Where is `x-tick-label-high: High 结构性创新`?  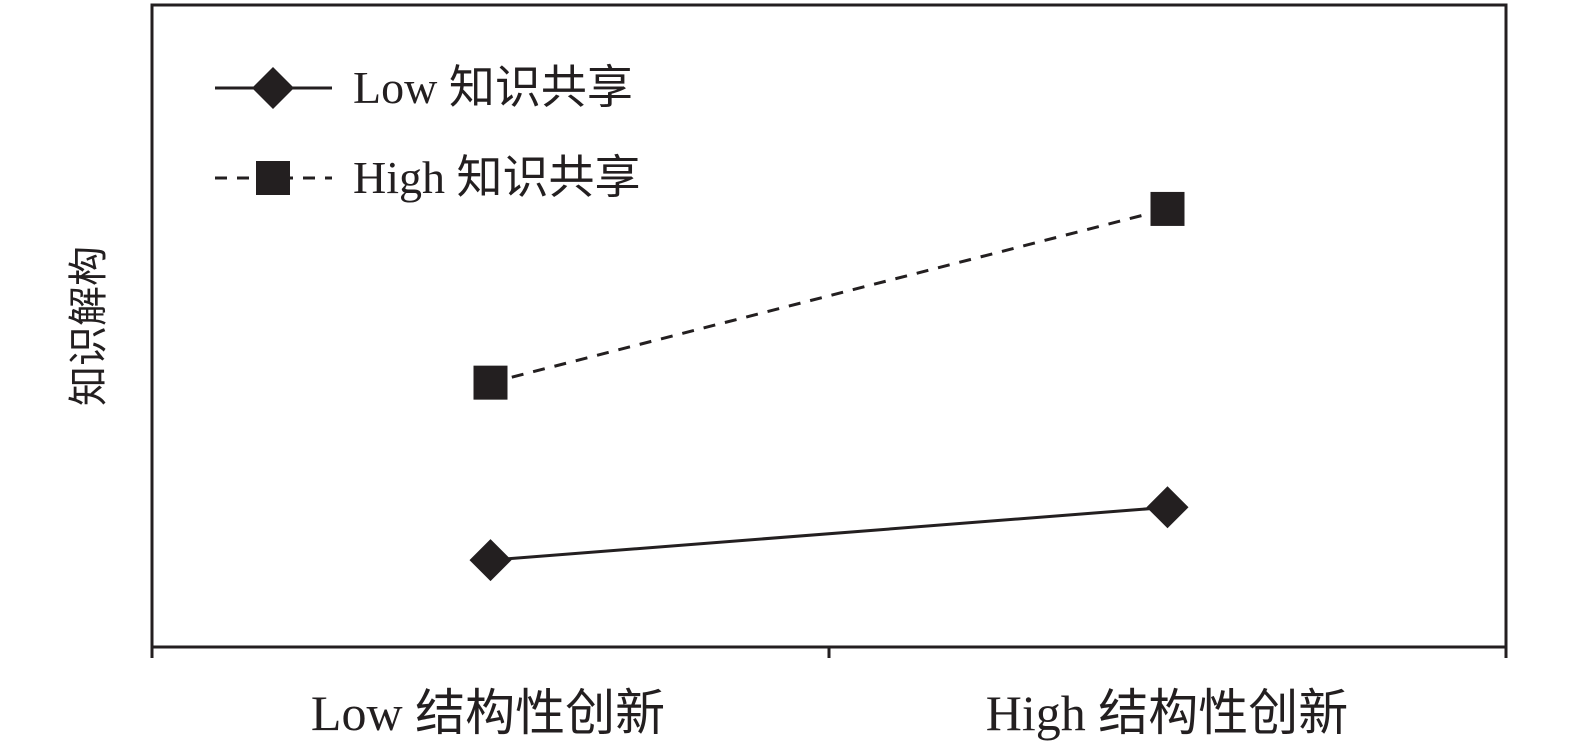 x-tick-label-high: High 结构性创新 is located at coordinates (1167, 713).